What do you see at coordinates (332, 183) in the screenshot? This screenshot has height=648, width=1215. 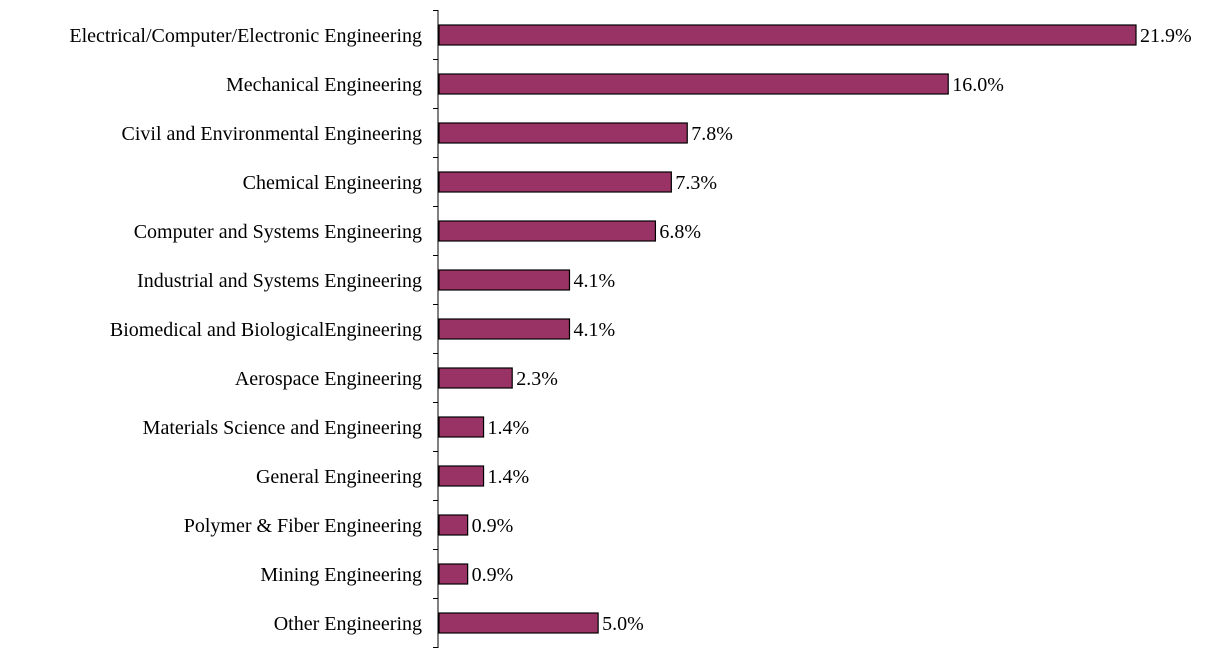 I see `category-label: Chemical Engineering` at bounding box center [332, 183].